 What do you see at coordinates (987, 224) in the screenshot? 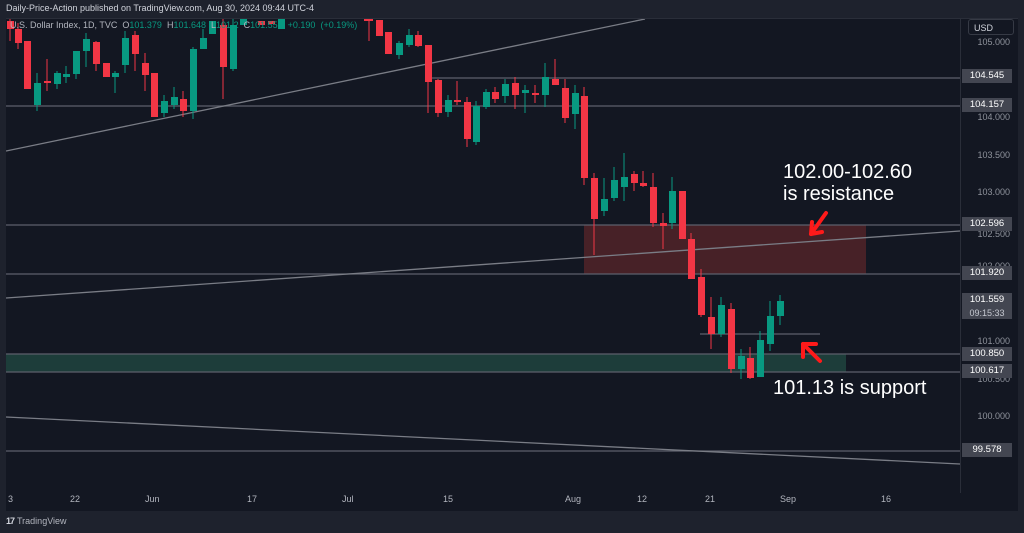
I see `price-label-102596: 102.596` at bounding box center [987, 224].